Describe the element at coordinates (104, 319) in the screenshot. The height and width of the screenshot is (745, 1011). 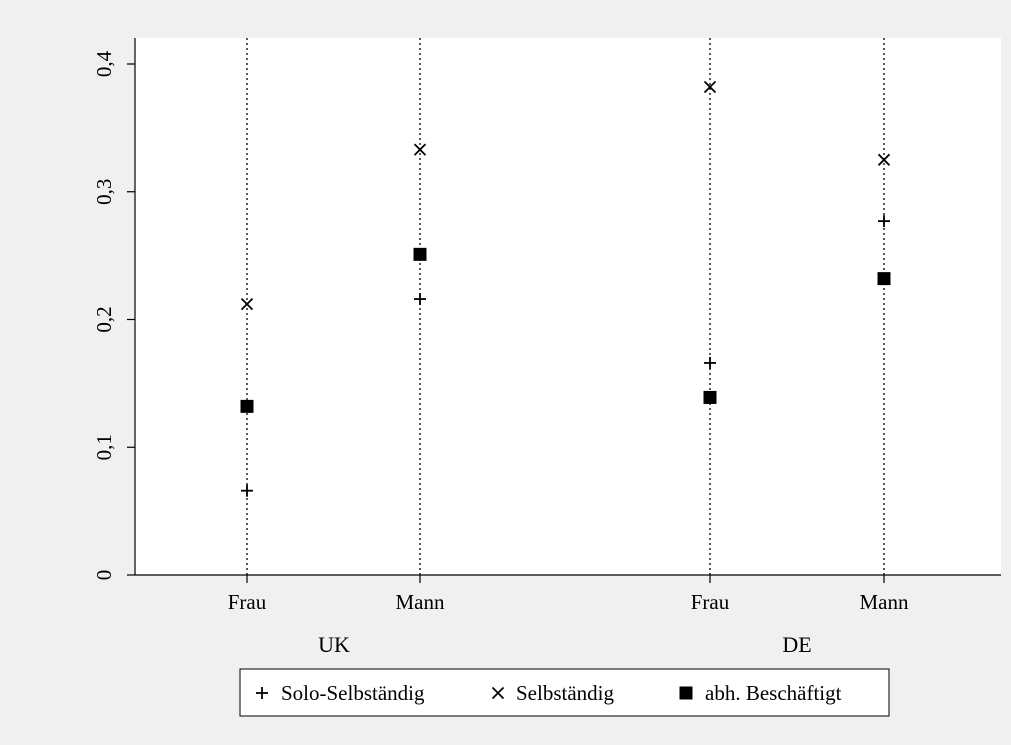
I see `y-tick-label-2: 0,2` at that location.